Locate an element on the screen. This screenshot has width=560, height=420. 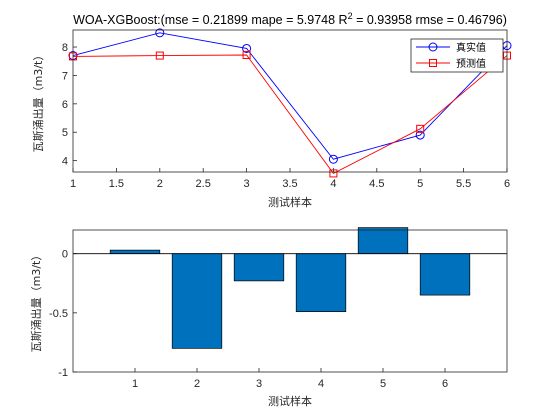
bottom-y-axis-label: 瓦斯涌出量（m3/t） is located at coordinates (36, 301).